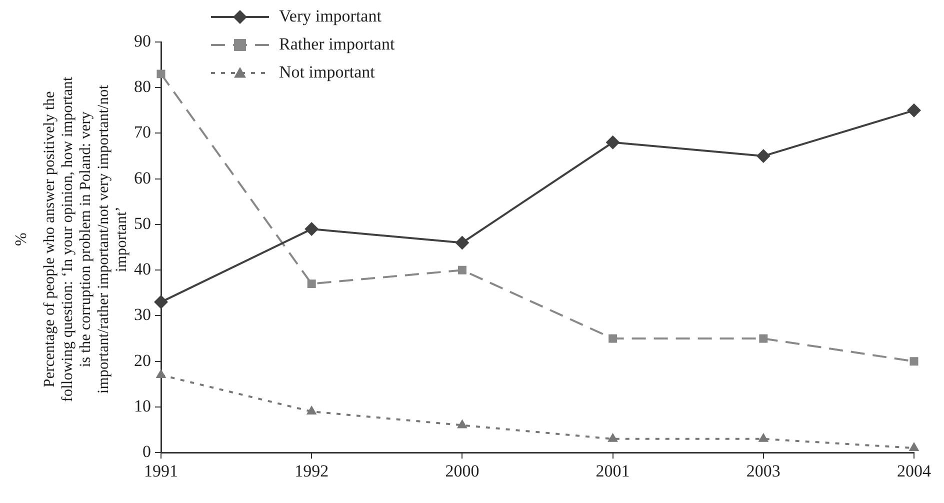  What do you see at coordinates (142, 178) in the screenshot?
I see `y-tick-label: 60` at bounding box center [142, 178].